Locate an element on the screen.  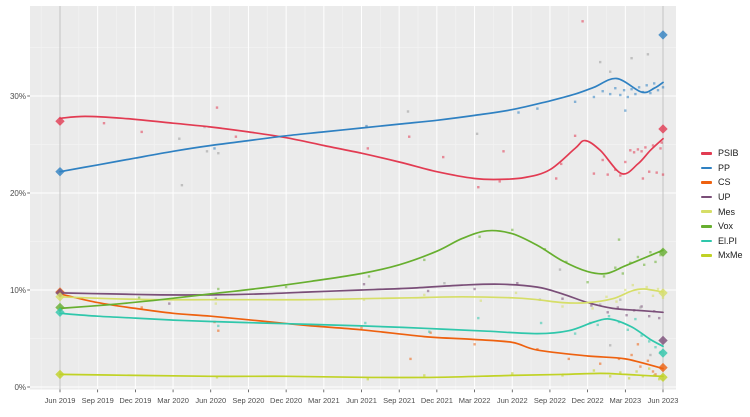
legend-label-cs: CS is located at coordinates (724, 182).